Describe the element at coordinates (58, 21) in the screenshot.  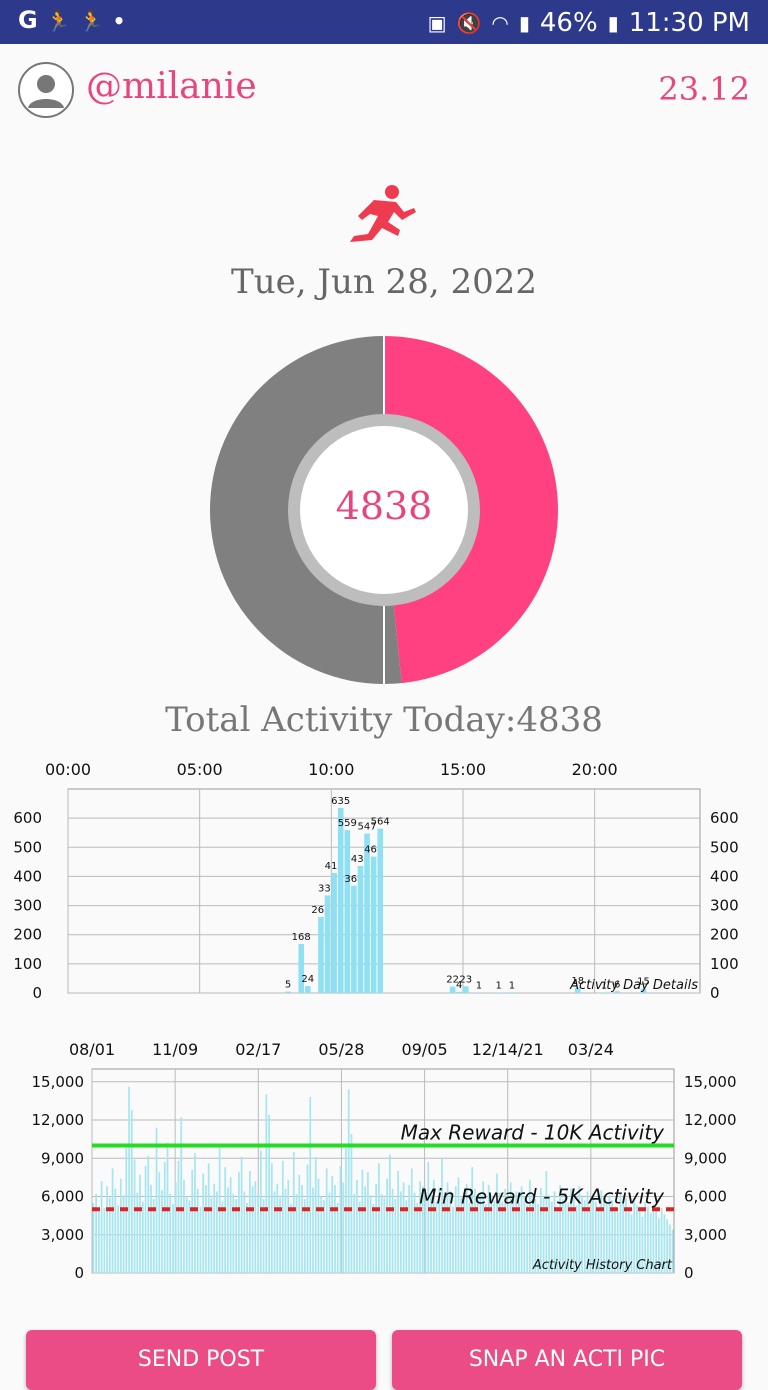
I see `runner-notification-icon: 🏃` at that location.